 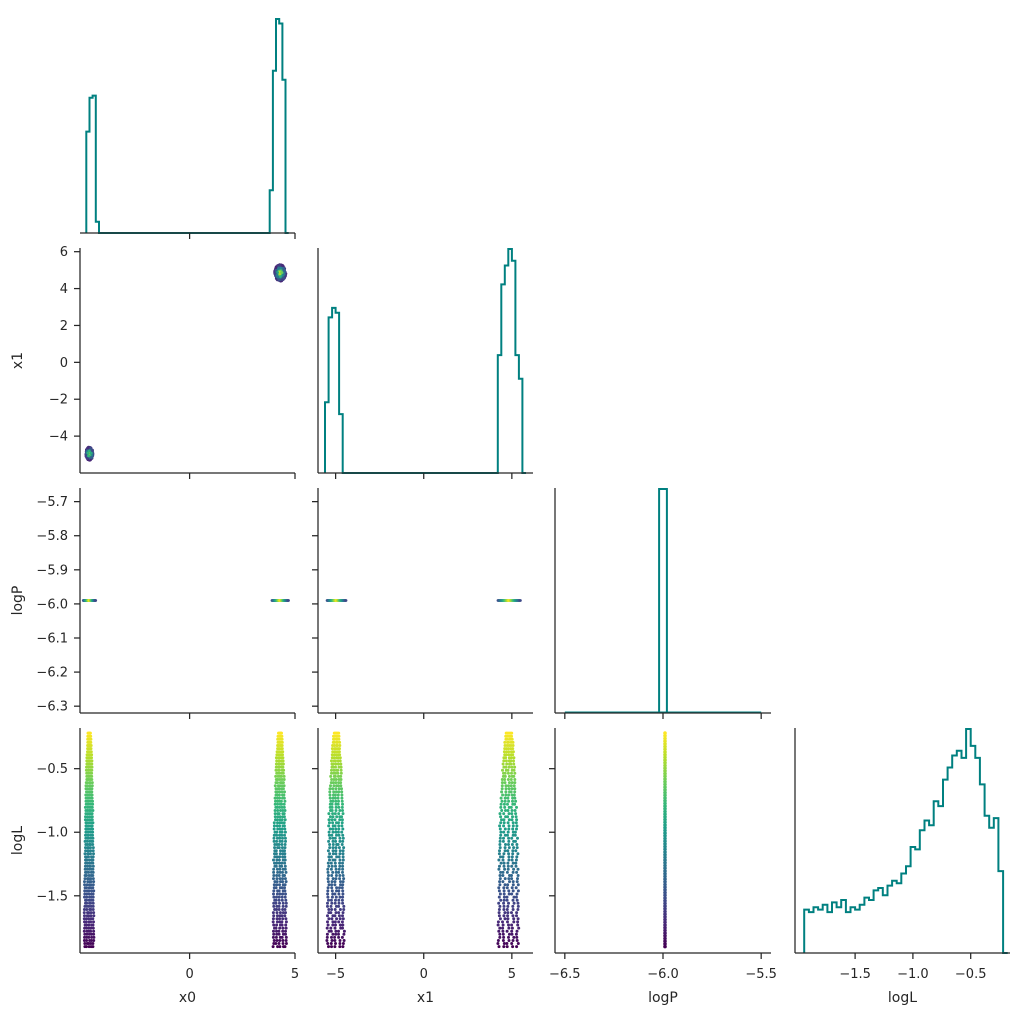 I want to click on logP-tick-label: −6.5, so click(x=565, y=974).